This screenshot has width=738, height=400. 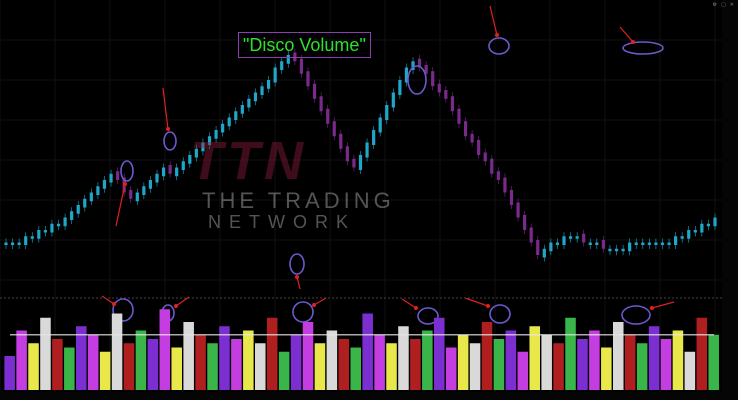 I want to click on window-controls: ⚙ ▢ ✕, so click(x=723, y=5).